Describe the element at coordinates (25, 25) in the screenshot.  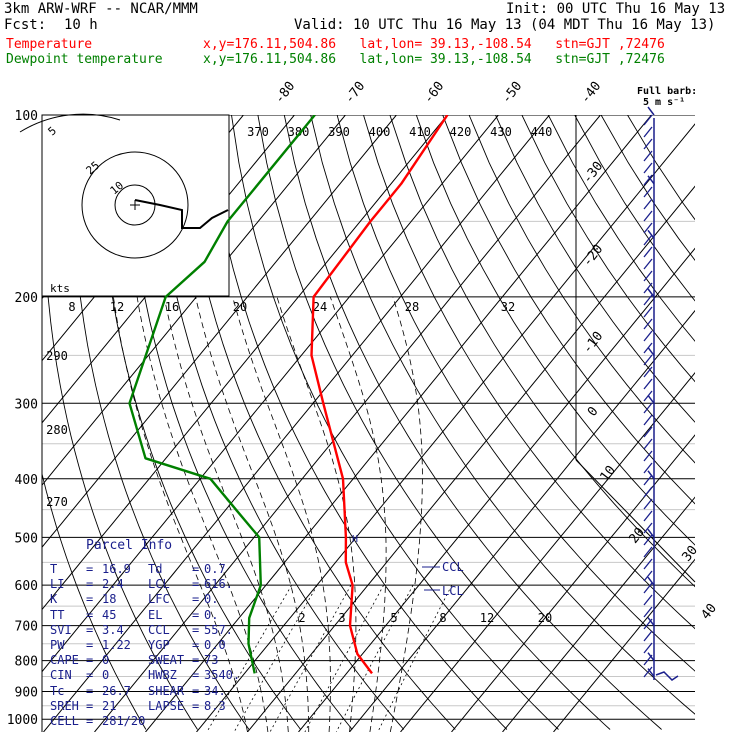
I see `forecast-label: Fcst:` at that location.